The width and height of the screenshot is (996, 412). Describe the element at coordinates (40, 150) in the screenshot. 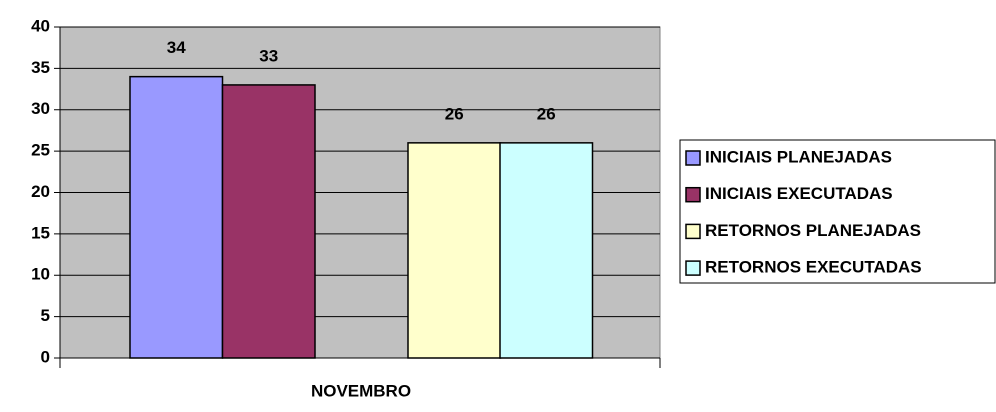

I see `y-tick-label: 25` at that location.